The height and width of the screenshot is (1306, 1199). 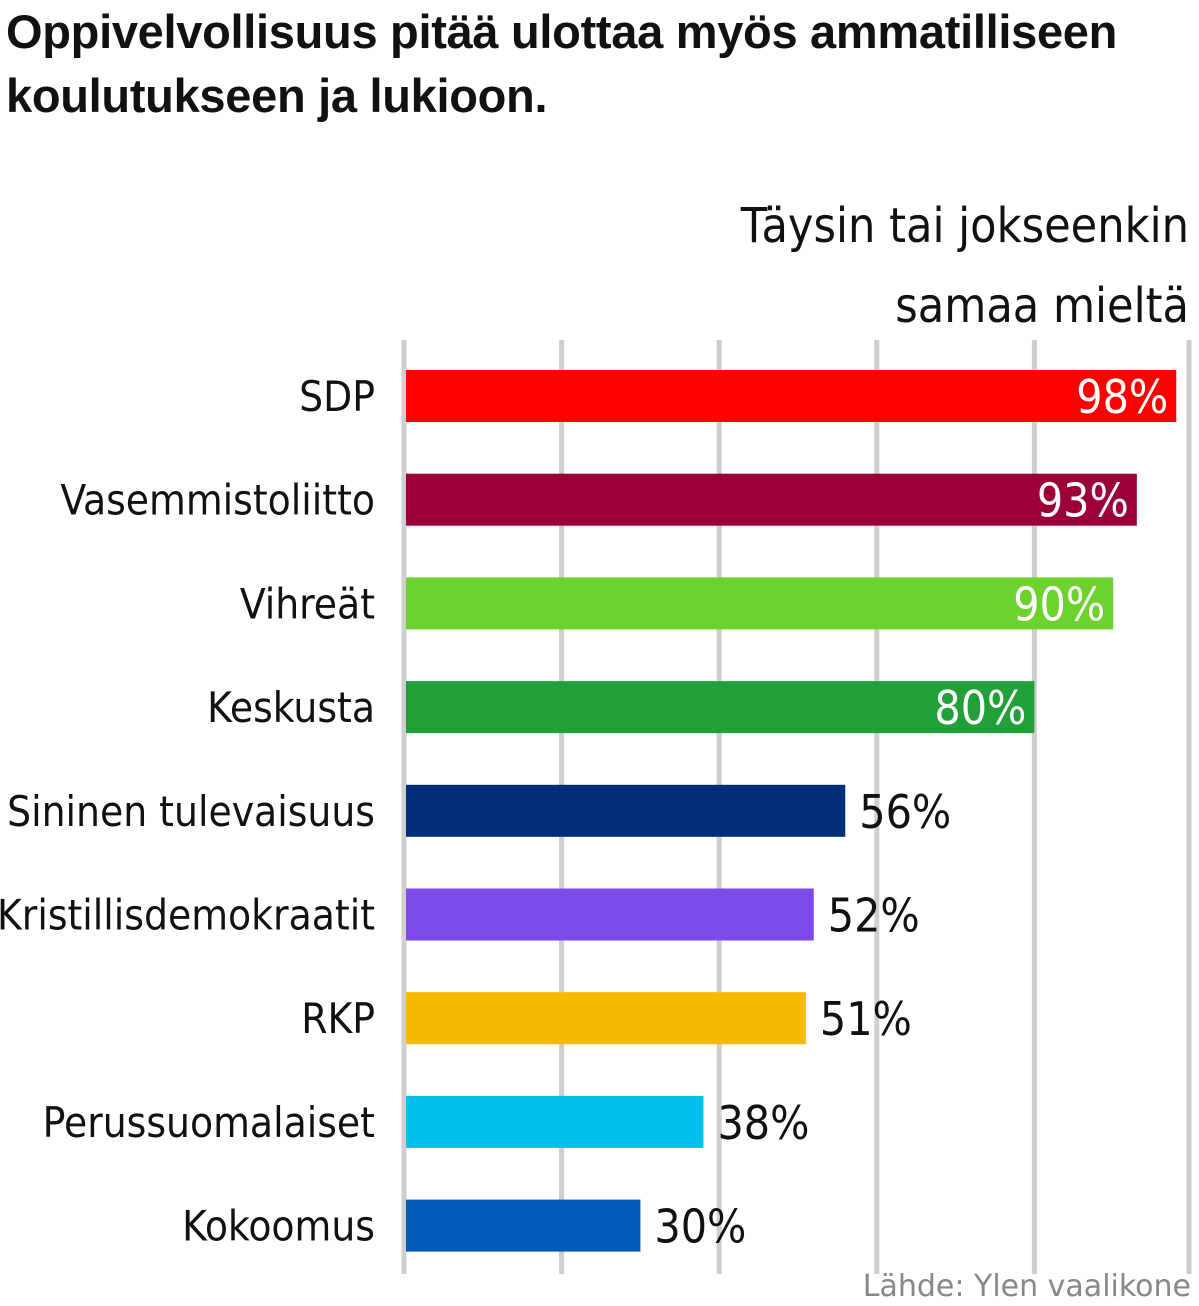 What do you see at coordinates (291, 707) in the screenshot?
I see `category-label: Keskusta` at bounding box center [291, 707].